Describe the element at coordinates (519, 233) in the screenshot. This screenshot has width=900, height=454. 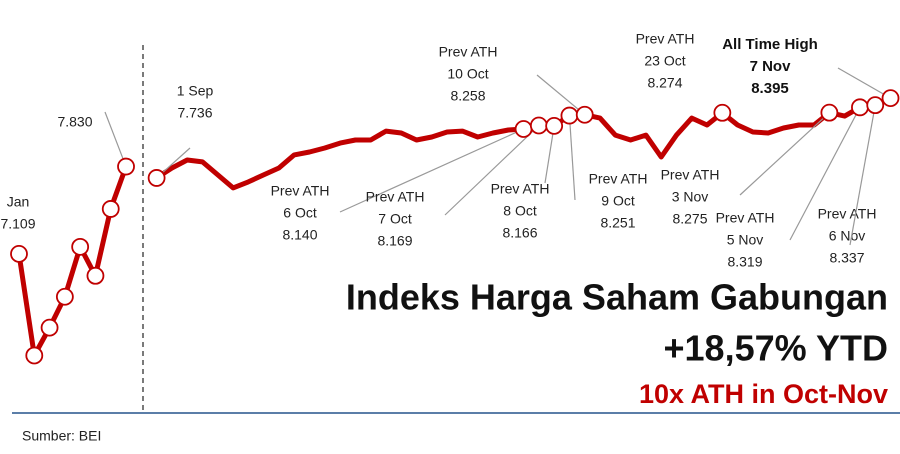
I see `annotation-value-label: 8.166` at that location.